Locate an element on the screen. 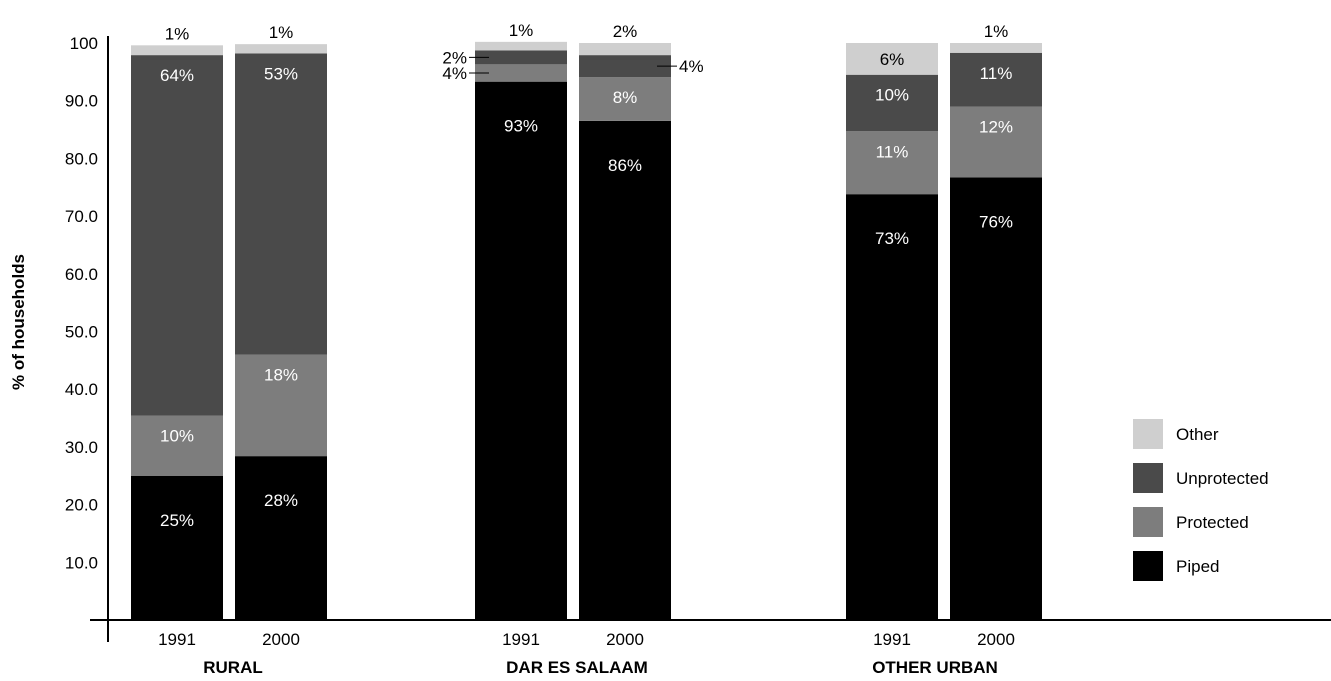 Image resolution: width=1331 pixels, height=681 pixels. data-label: 6% is located at coordinates (892, 59).